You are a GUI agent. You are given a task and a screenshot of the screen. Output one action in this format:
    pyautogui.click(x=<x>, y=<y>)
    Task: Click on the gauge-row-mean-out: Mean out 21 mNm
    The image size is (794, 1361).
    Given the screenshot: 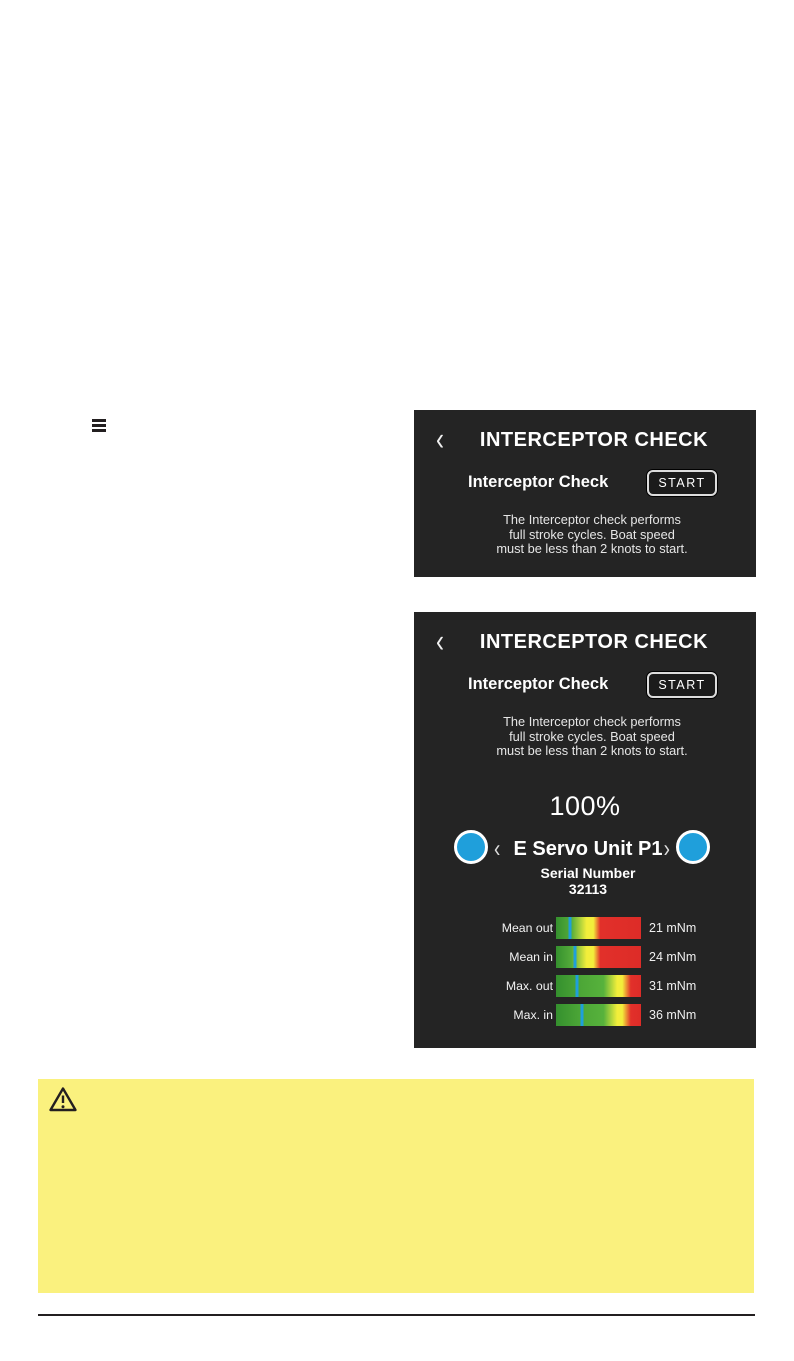 What is the action you would take?
    pyautogui.click(x=585, y=928)
    